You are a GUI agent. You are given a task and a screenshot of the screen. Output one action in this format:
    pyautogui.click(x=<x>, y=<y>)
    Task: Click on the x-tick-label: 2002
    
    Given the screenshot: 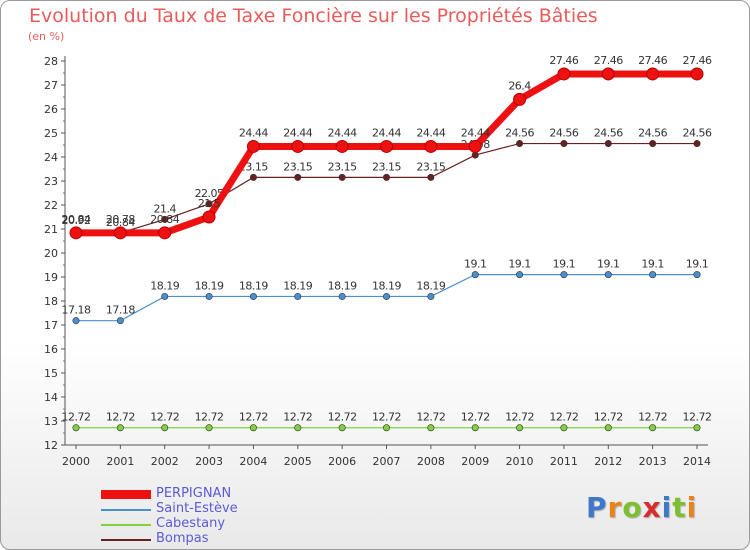 What is the action you would take?
    pyautogui.click(x=165, y=461)
    